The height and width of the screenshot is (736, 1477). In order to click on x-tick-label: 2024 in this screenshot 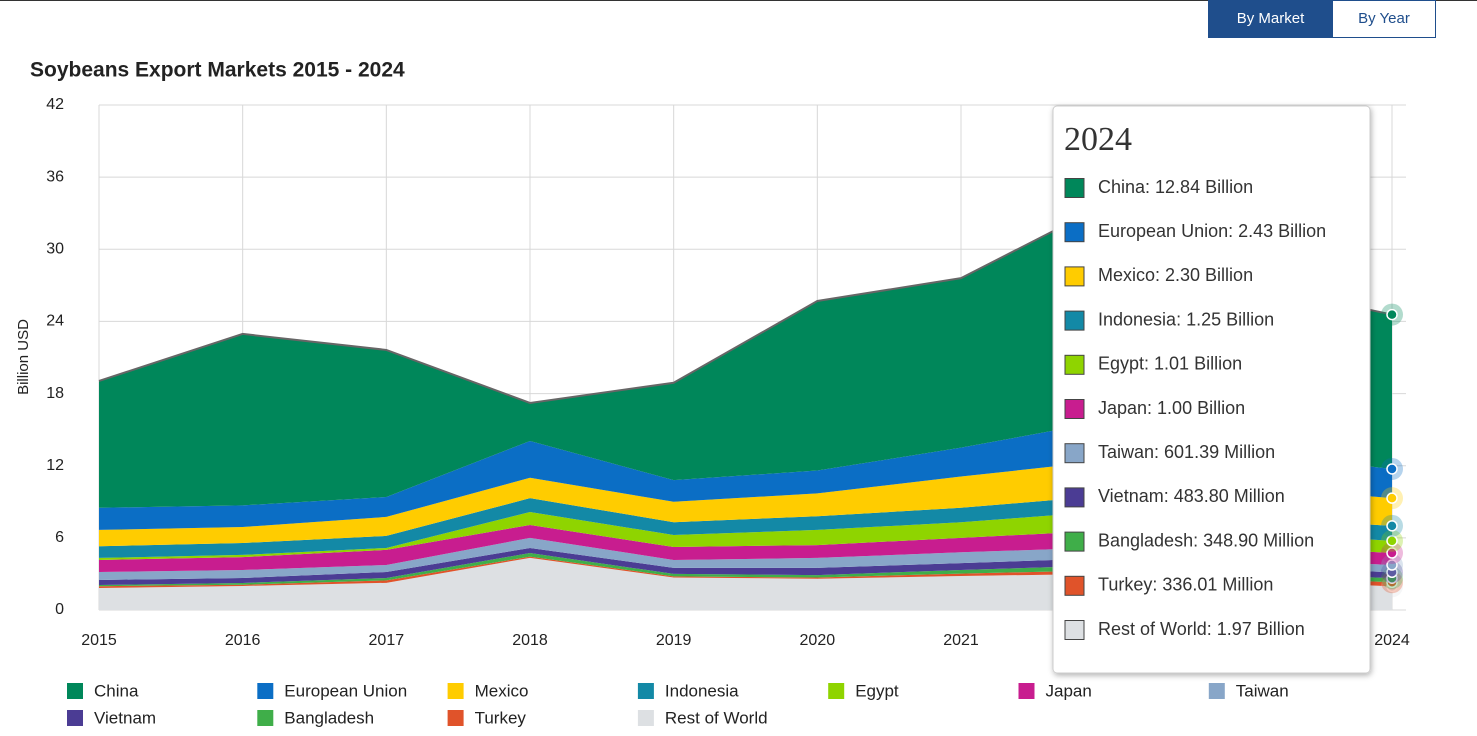, I will do `click(1392, 640)`.